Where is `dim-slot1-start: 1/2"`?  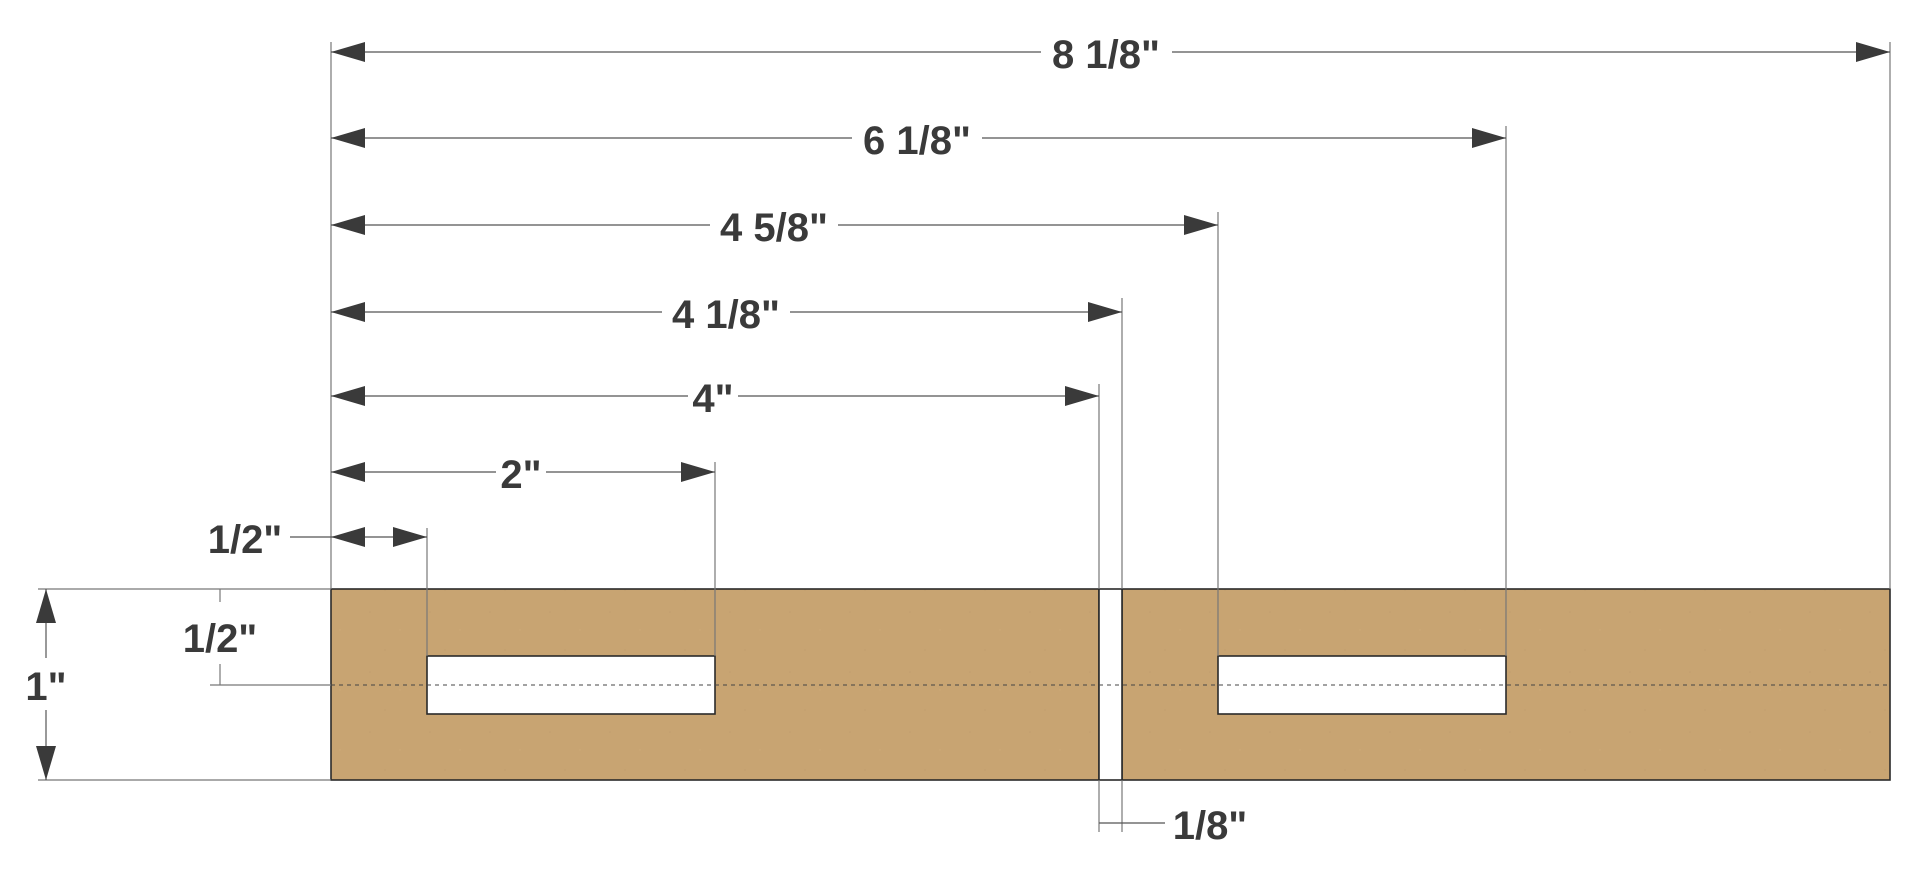 dim-slot1-start: 1/2" is located at coordinates (317, 540).